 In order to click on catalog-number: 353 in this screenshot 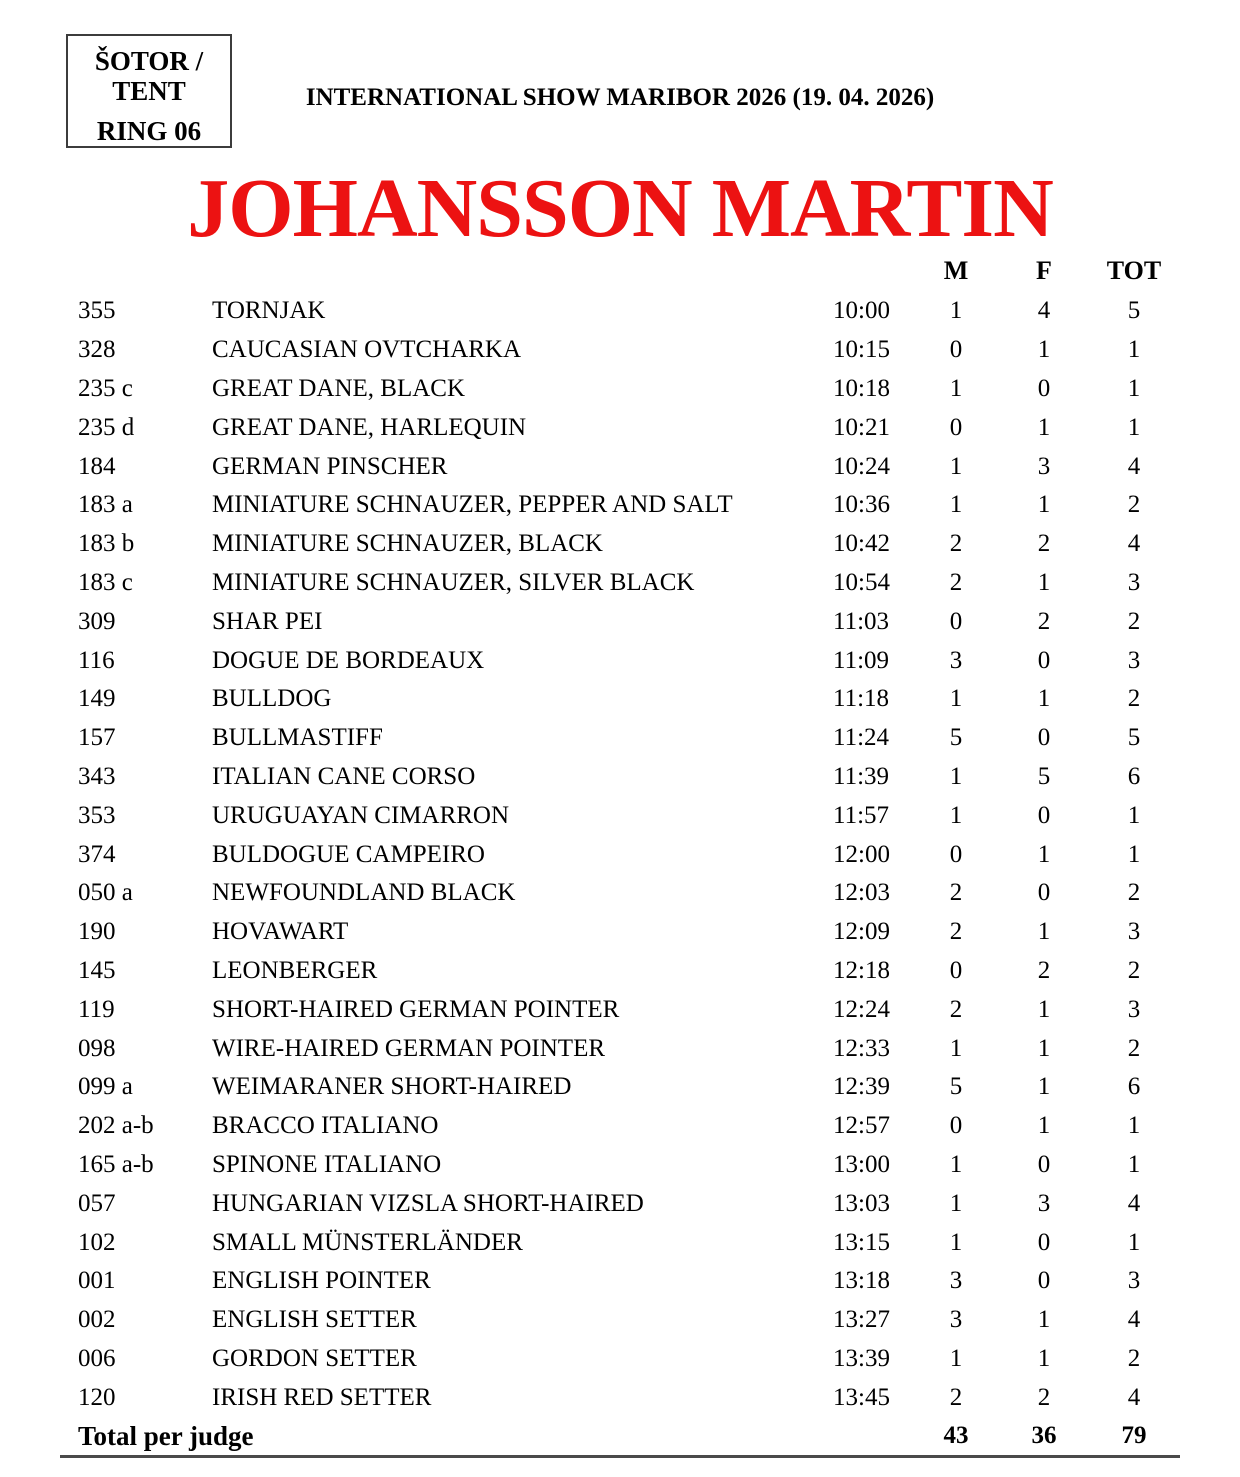, I will do `click(97, 815)`.